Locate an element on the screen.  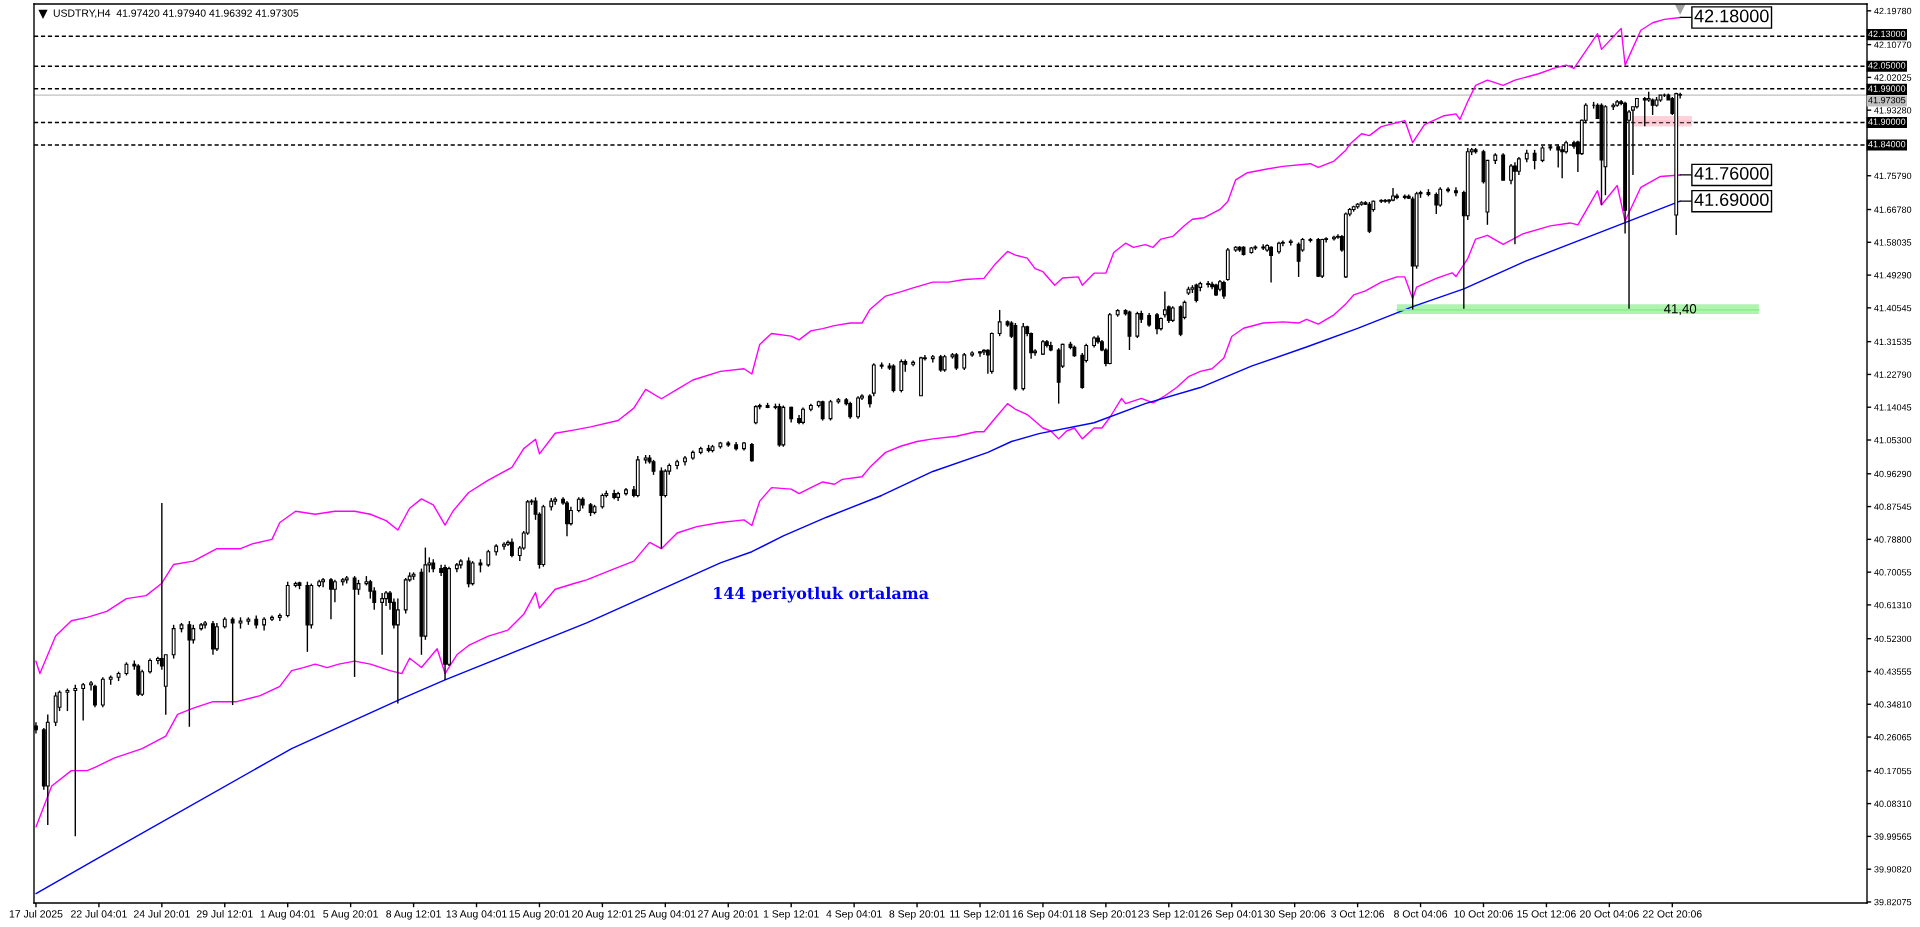
x-tick-label: 26 Sep 04:01 is located at coordinates (1232, 915).